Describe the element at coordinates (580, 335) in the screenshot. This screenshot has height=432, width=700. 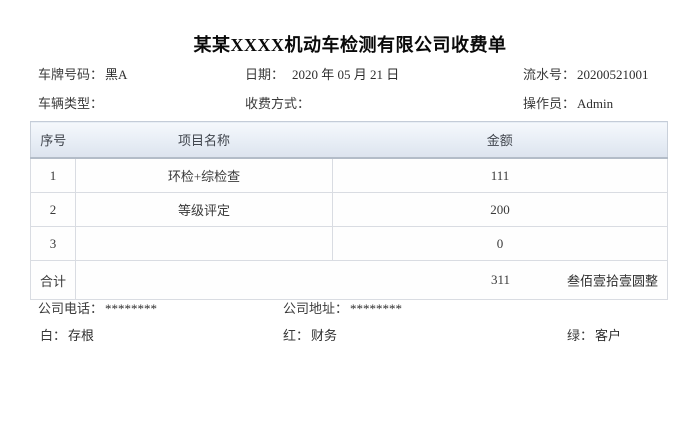
I see `copy-green-label: 绿：` at that location.